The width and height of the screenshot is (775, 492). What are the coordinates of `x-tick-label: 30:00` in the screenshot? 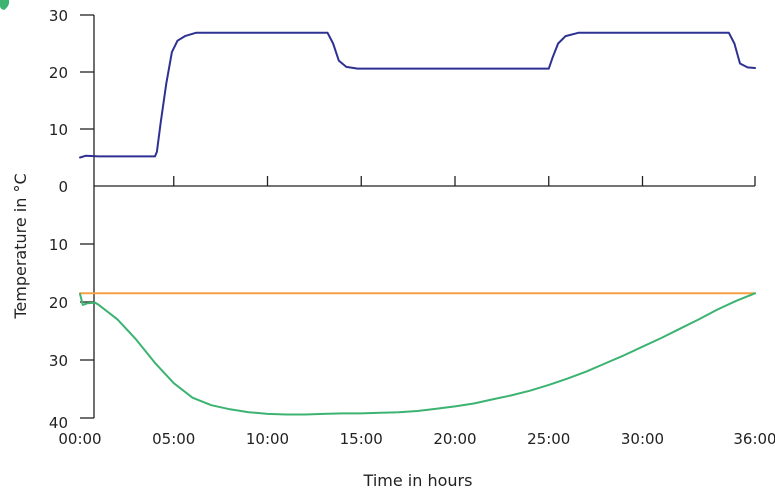 It's located at (642, 439).